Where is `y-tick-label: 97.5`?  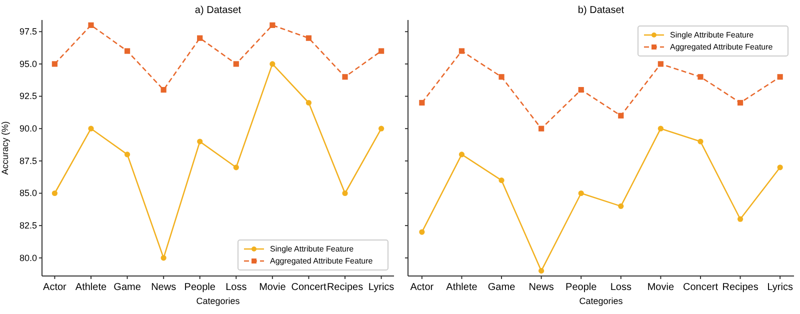 y-tick-label: 97.5 is located at coordinates (28, 31).